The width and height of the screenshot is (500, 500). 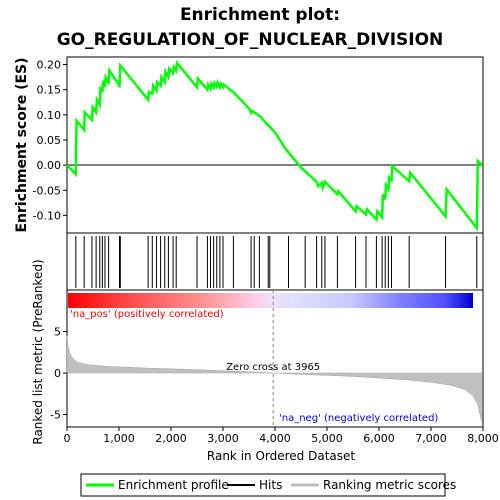 What do you see at coordinates (171, 438) in the screenshot?
I see `x-tick-label: 2,000` at bounding box center [171, 438].